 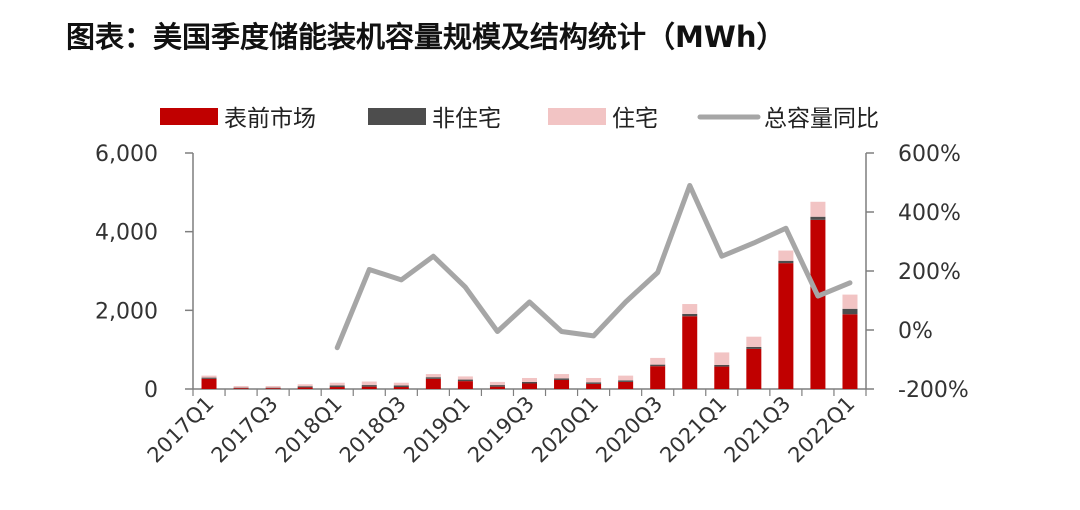 I want to click on bar-住宅-2021Q3, so click(x=786, y=255).